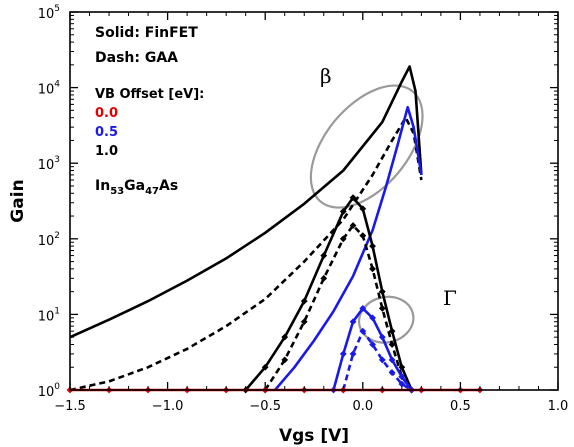 The image size is (574, 447). Describe the element at coordinates (49, 240) in the screenshot. I see `y-tick-label-2: 10²` at that location.